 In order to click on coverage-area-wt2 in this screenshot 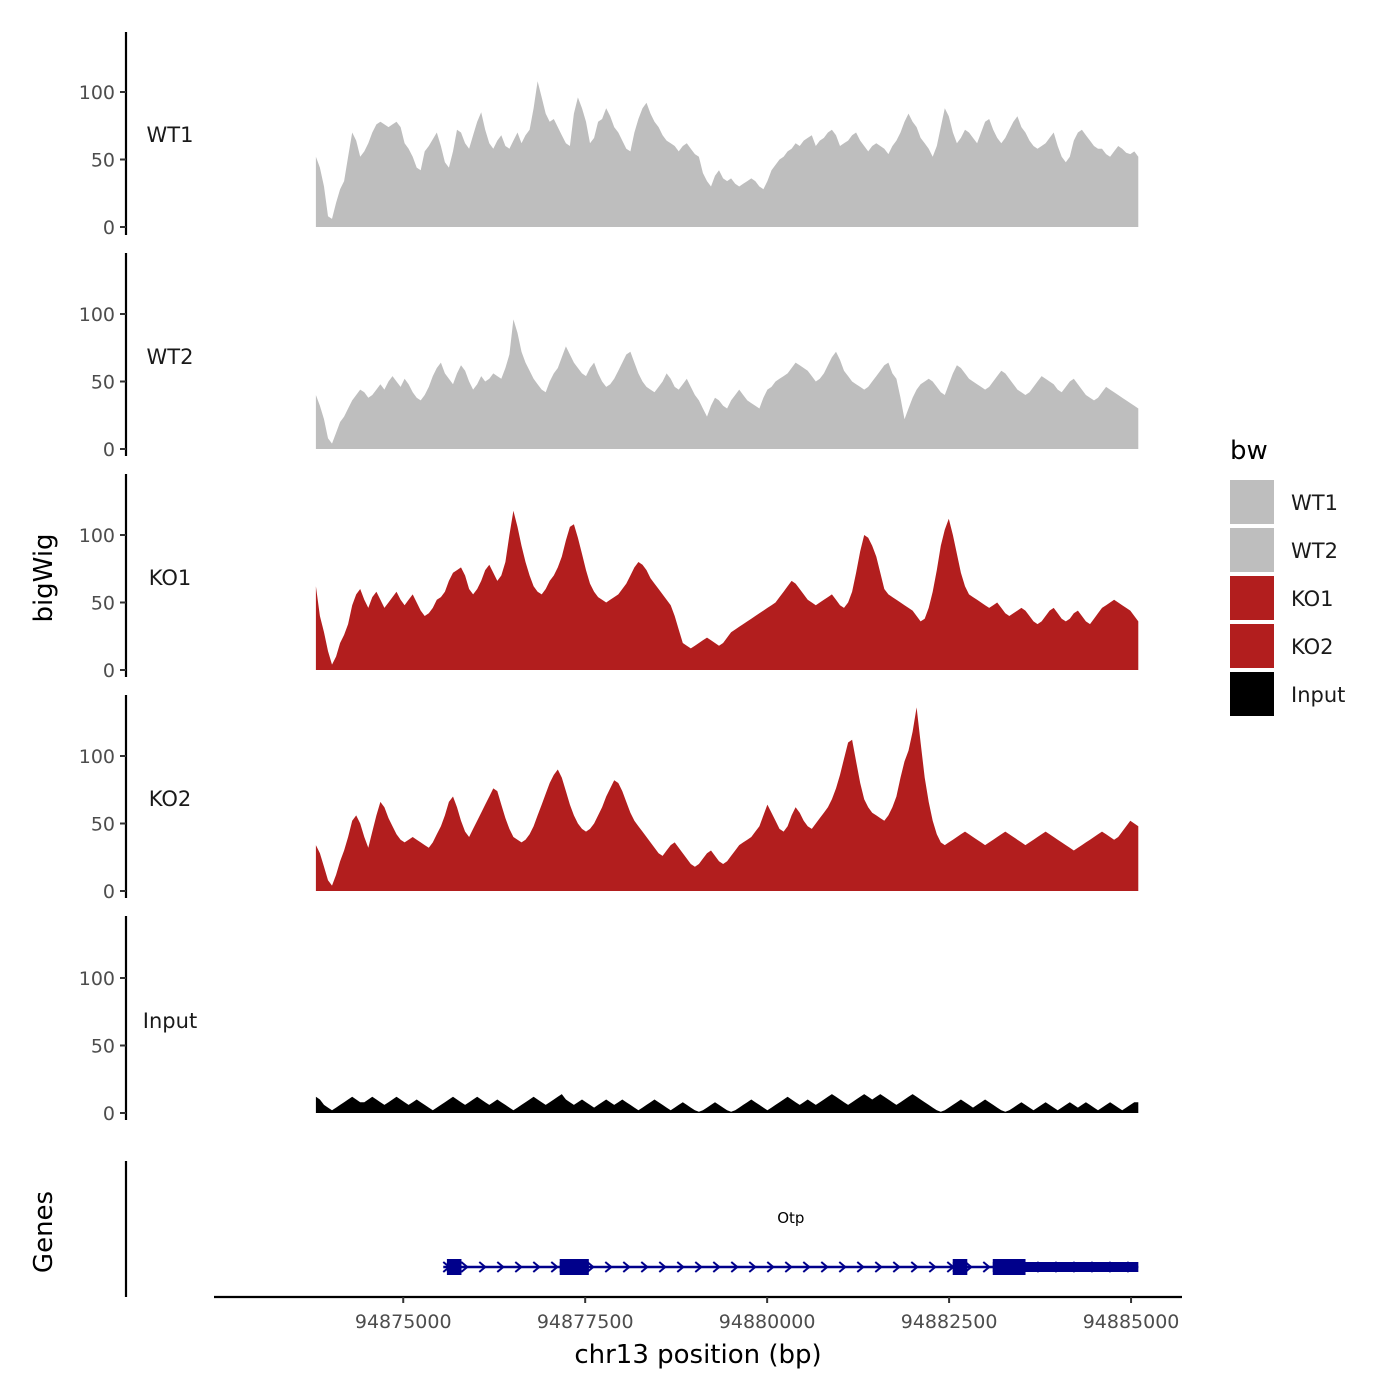, I will do `click(727, 384)`.